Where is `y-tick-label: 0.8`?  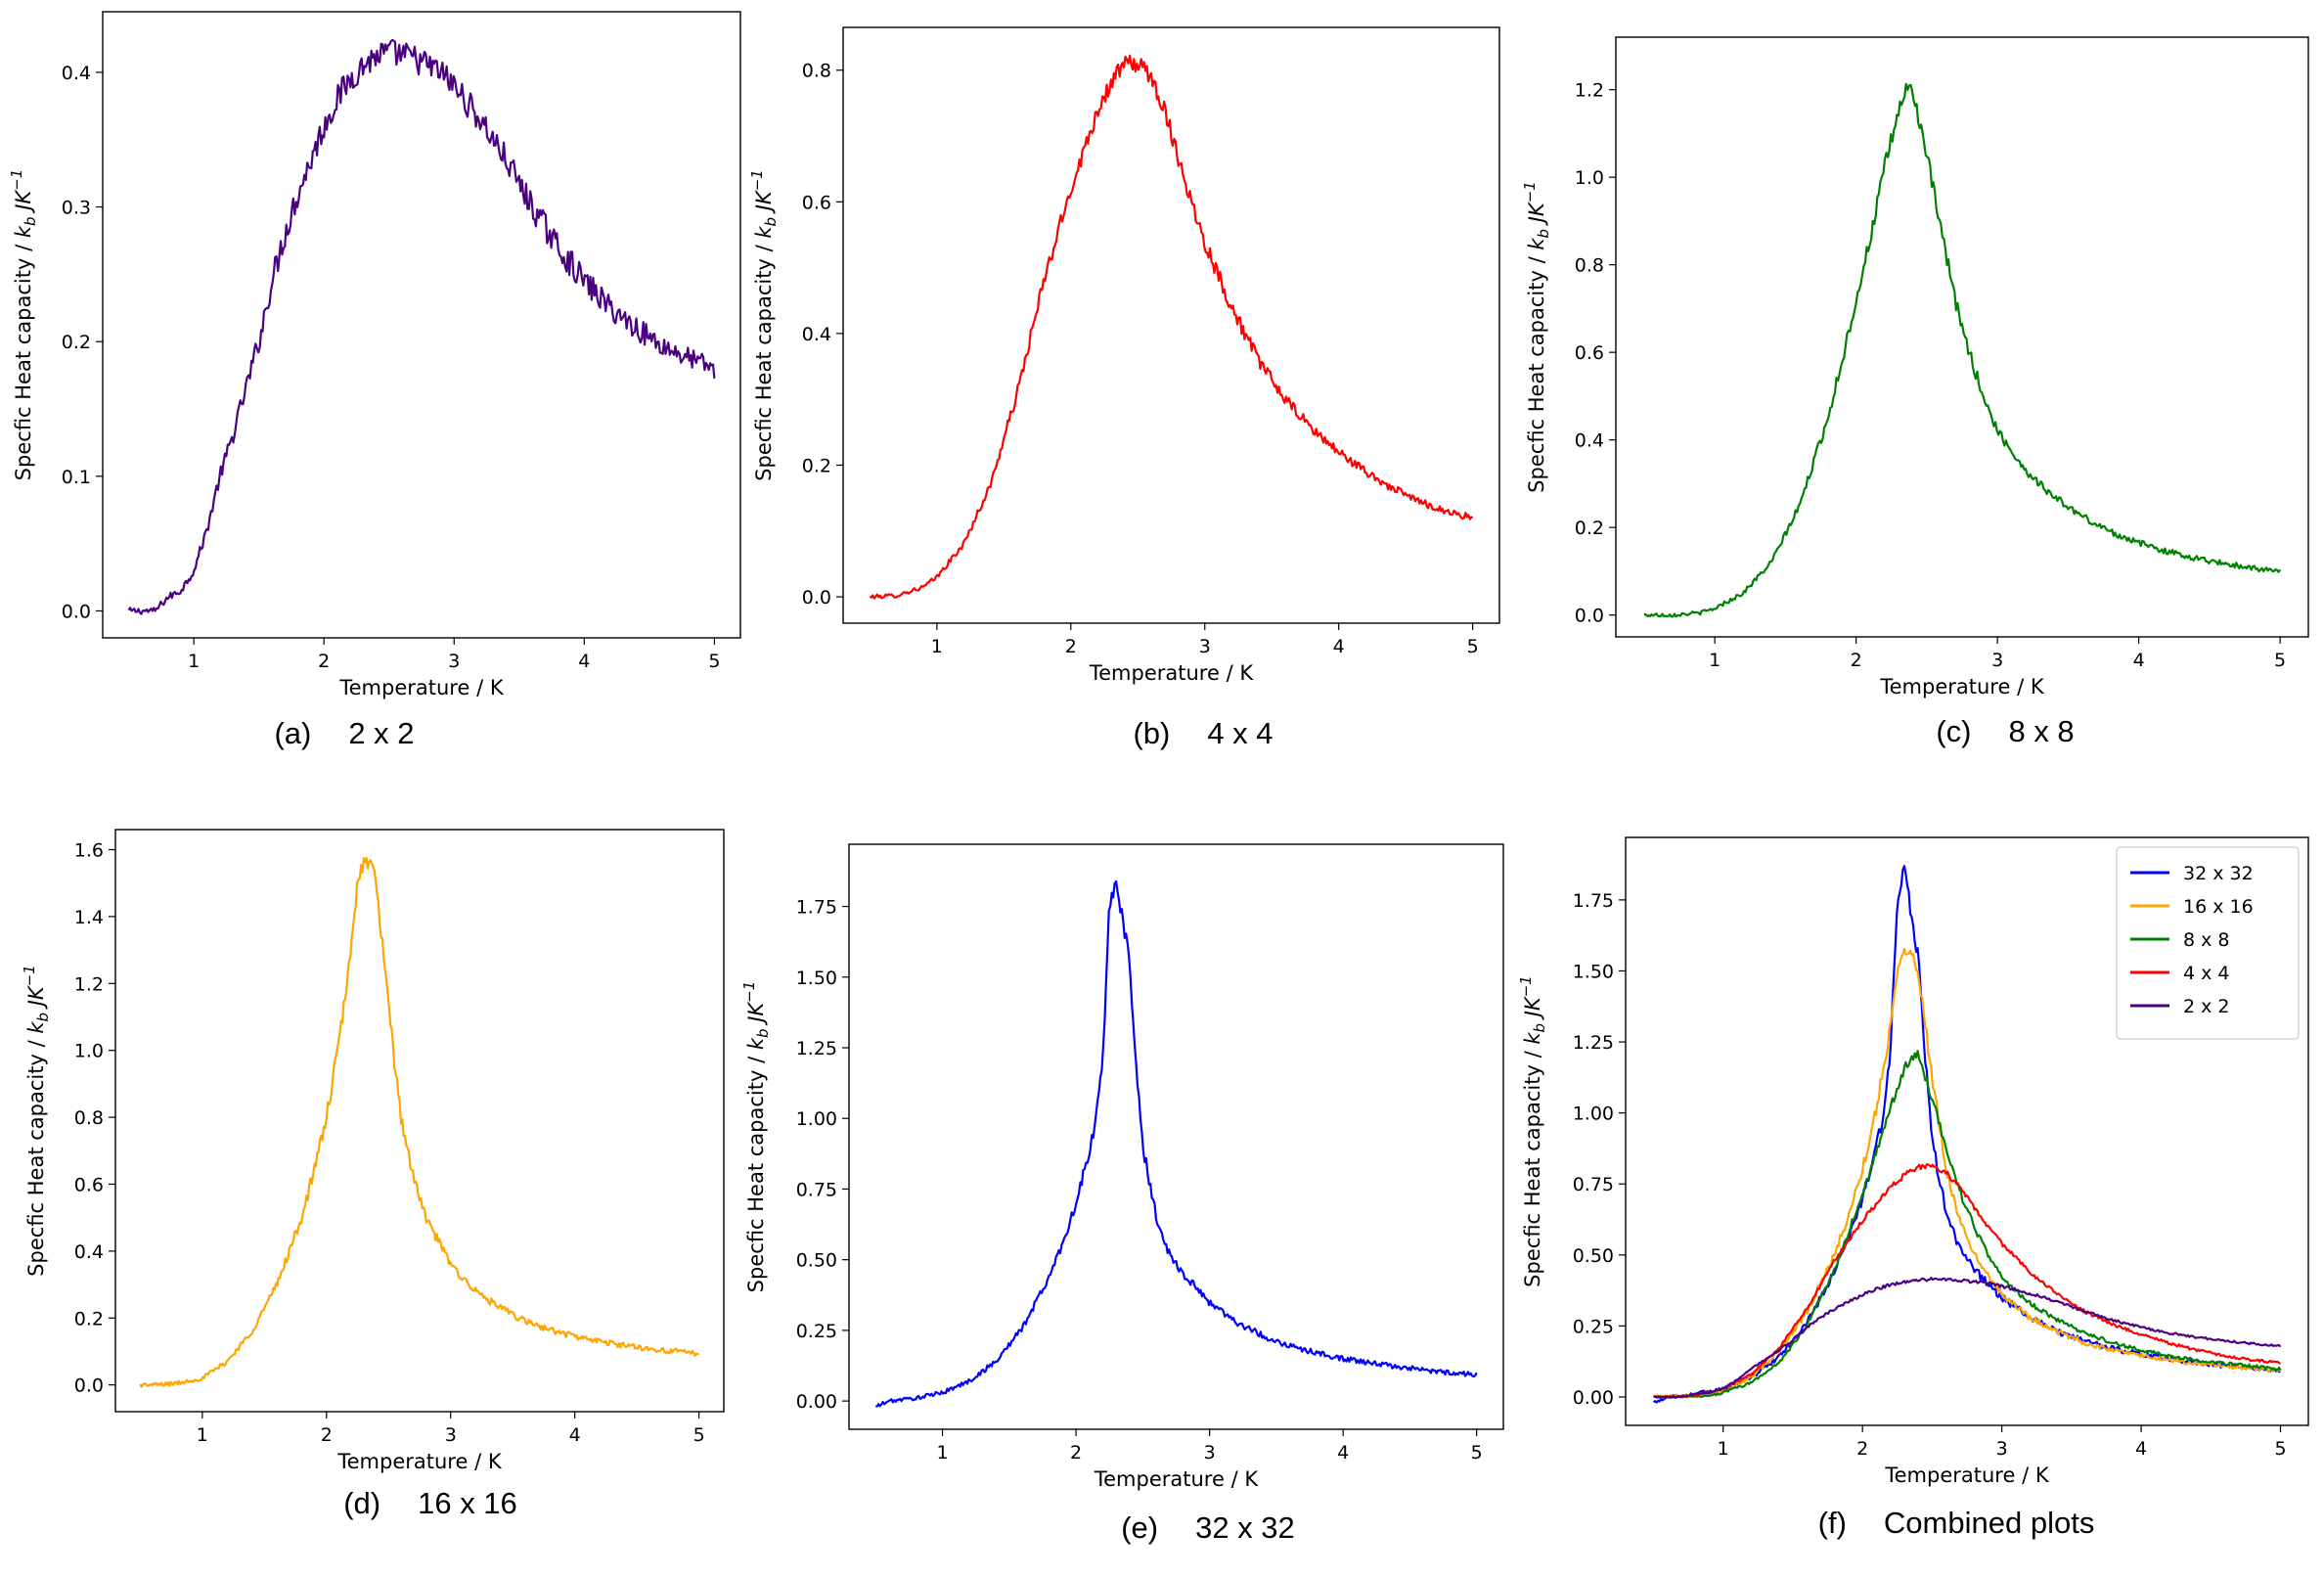 y-tick-label: 0.8 is located at coordinates (1590, 266).